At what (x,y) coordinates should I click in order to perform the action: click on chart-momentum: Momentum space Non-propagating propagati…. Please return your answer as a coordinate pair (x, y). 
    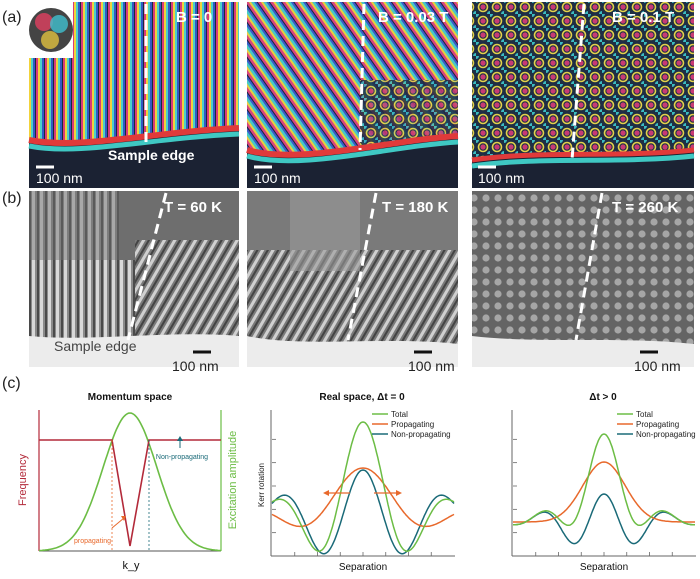
    Looking at the image, I should click on (128, 482).